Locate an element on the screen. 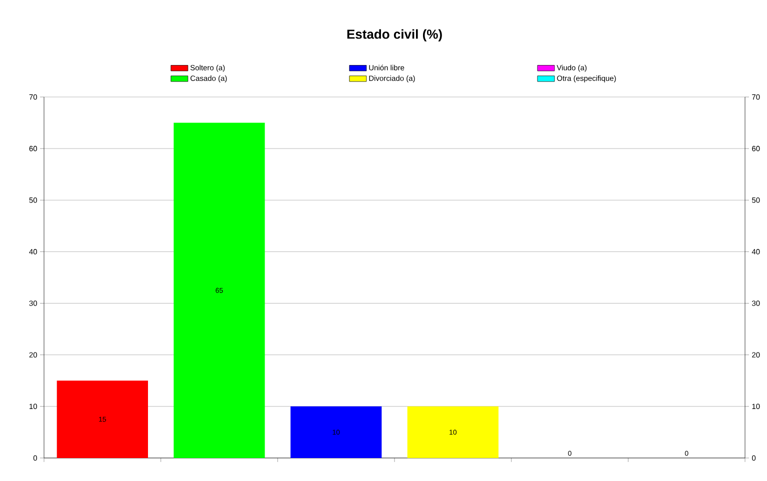 This screenshot has height=481, width=767. chart-title: Estado civil (%) is located at coordinates (394, 35).